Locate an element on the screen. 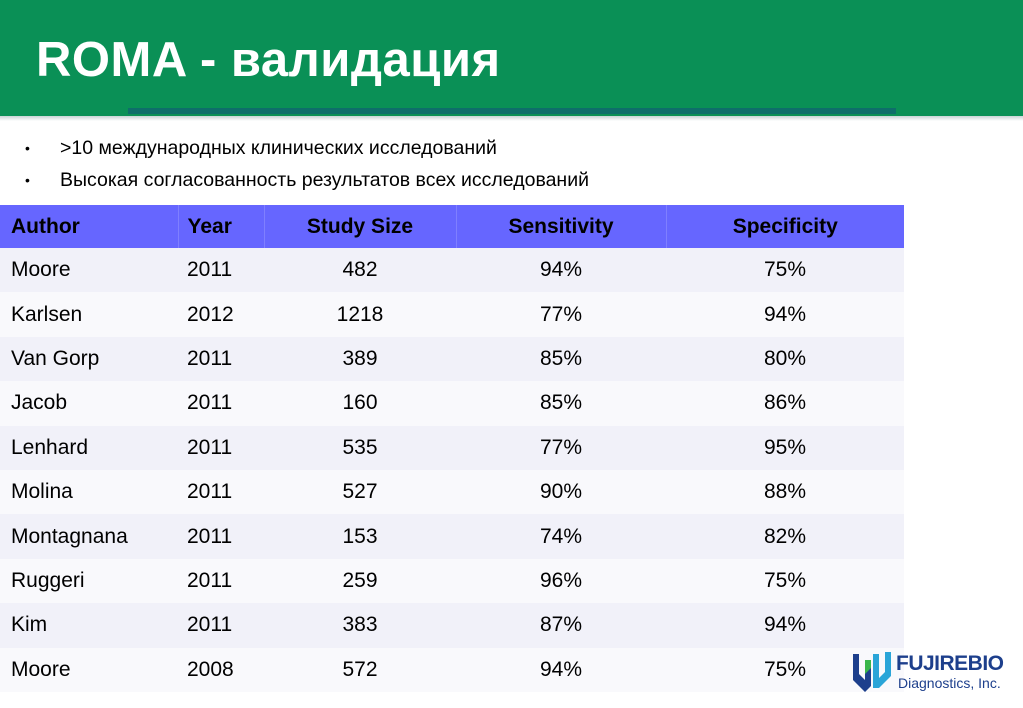  cell-study-size: 482 is located at coordinates (360, 270).